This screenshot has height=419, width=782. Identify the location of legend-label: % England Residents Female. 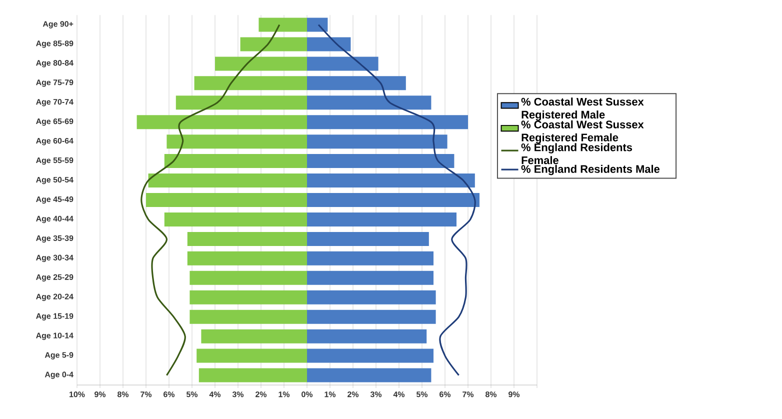
(576, 153).